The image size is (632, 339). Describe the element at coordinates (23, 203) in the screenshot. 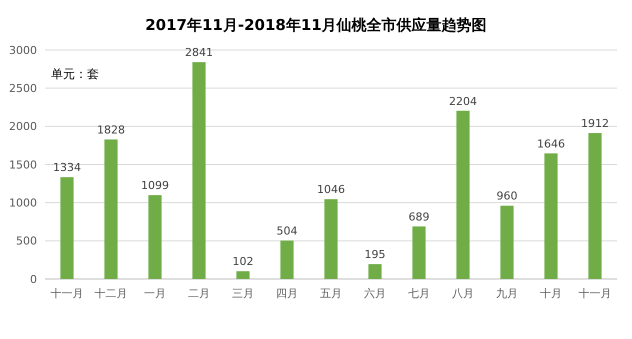

I see `y-tick-label: 1000` at that location.